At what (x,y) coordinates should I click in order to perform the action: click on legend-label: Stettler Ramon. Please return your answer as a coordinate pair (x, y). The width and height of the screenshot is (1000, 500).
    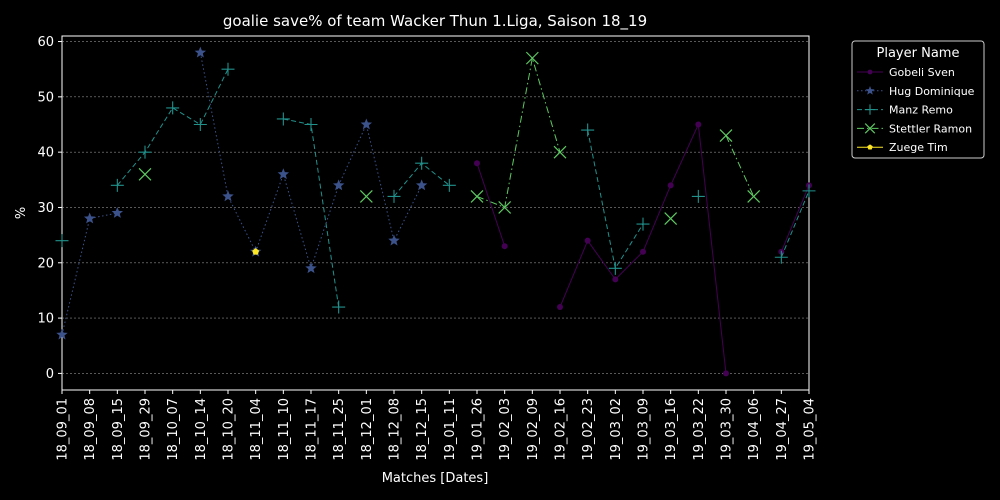
    Looking at the image, I should click on (930, 128).